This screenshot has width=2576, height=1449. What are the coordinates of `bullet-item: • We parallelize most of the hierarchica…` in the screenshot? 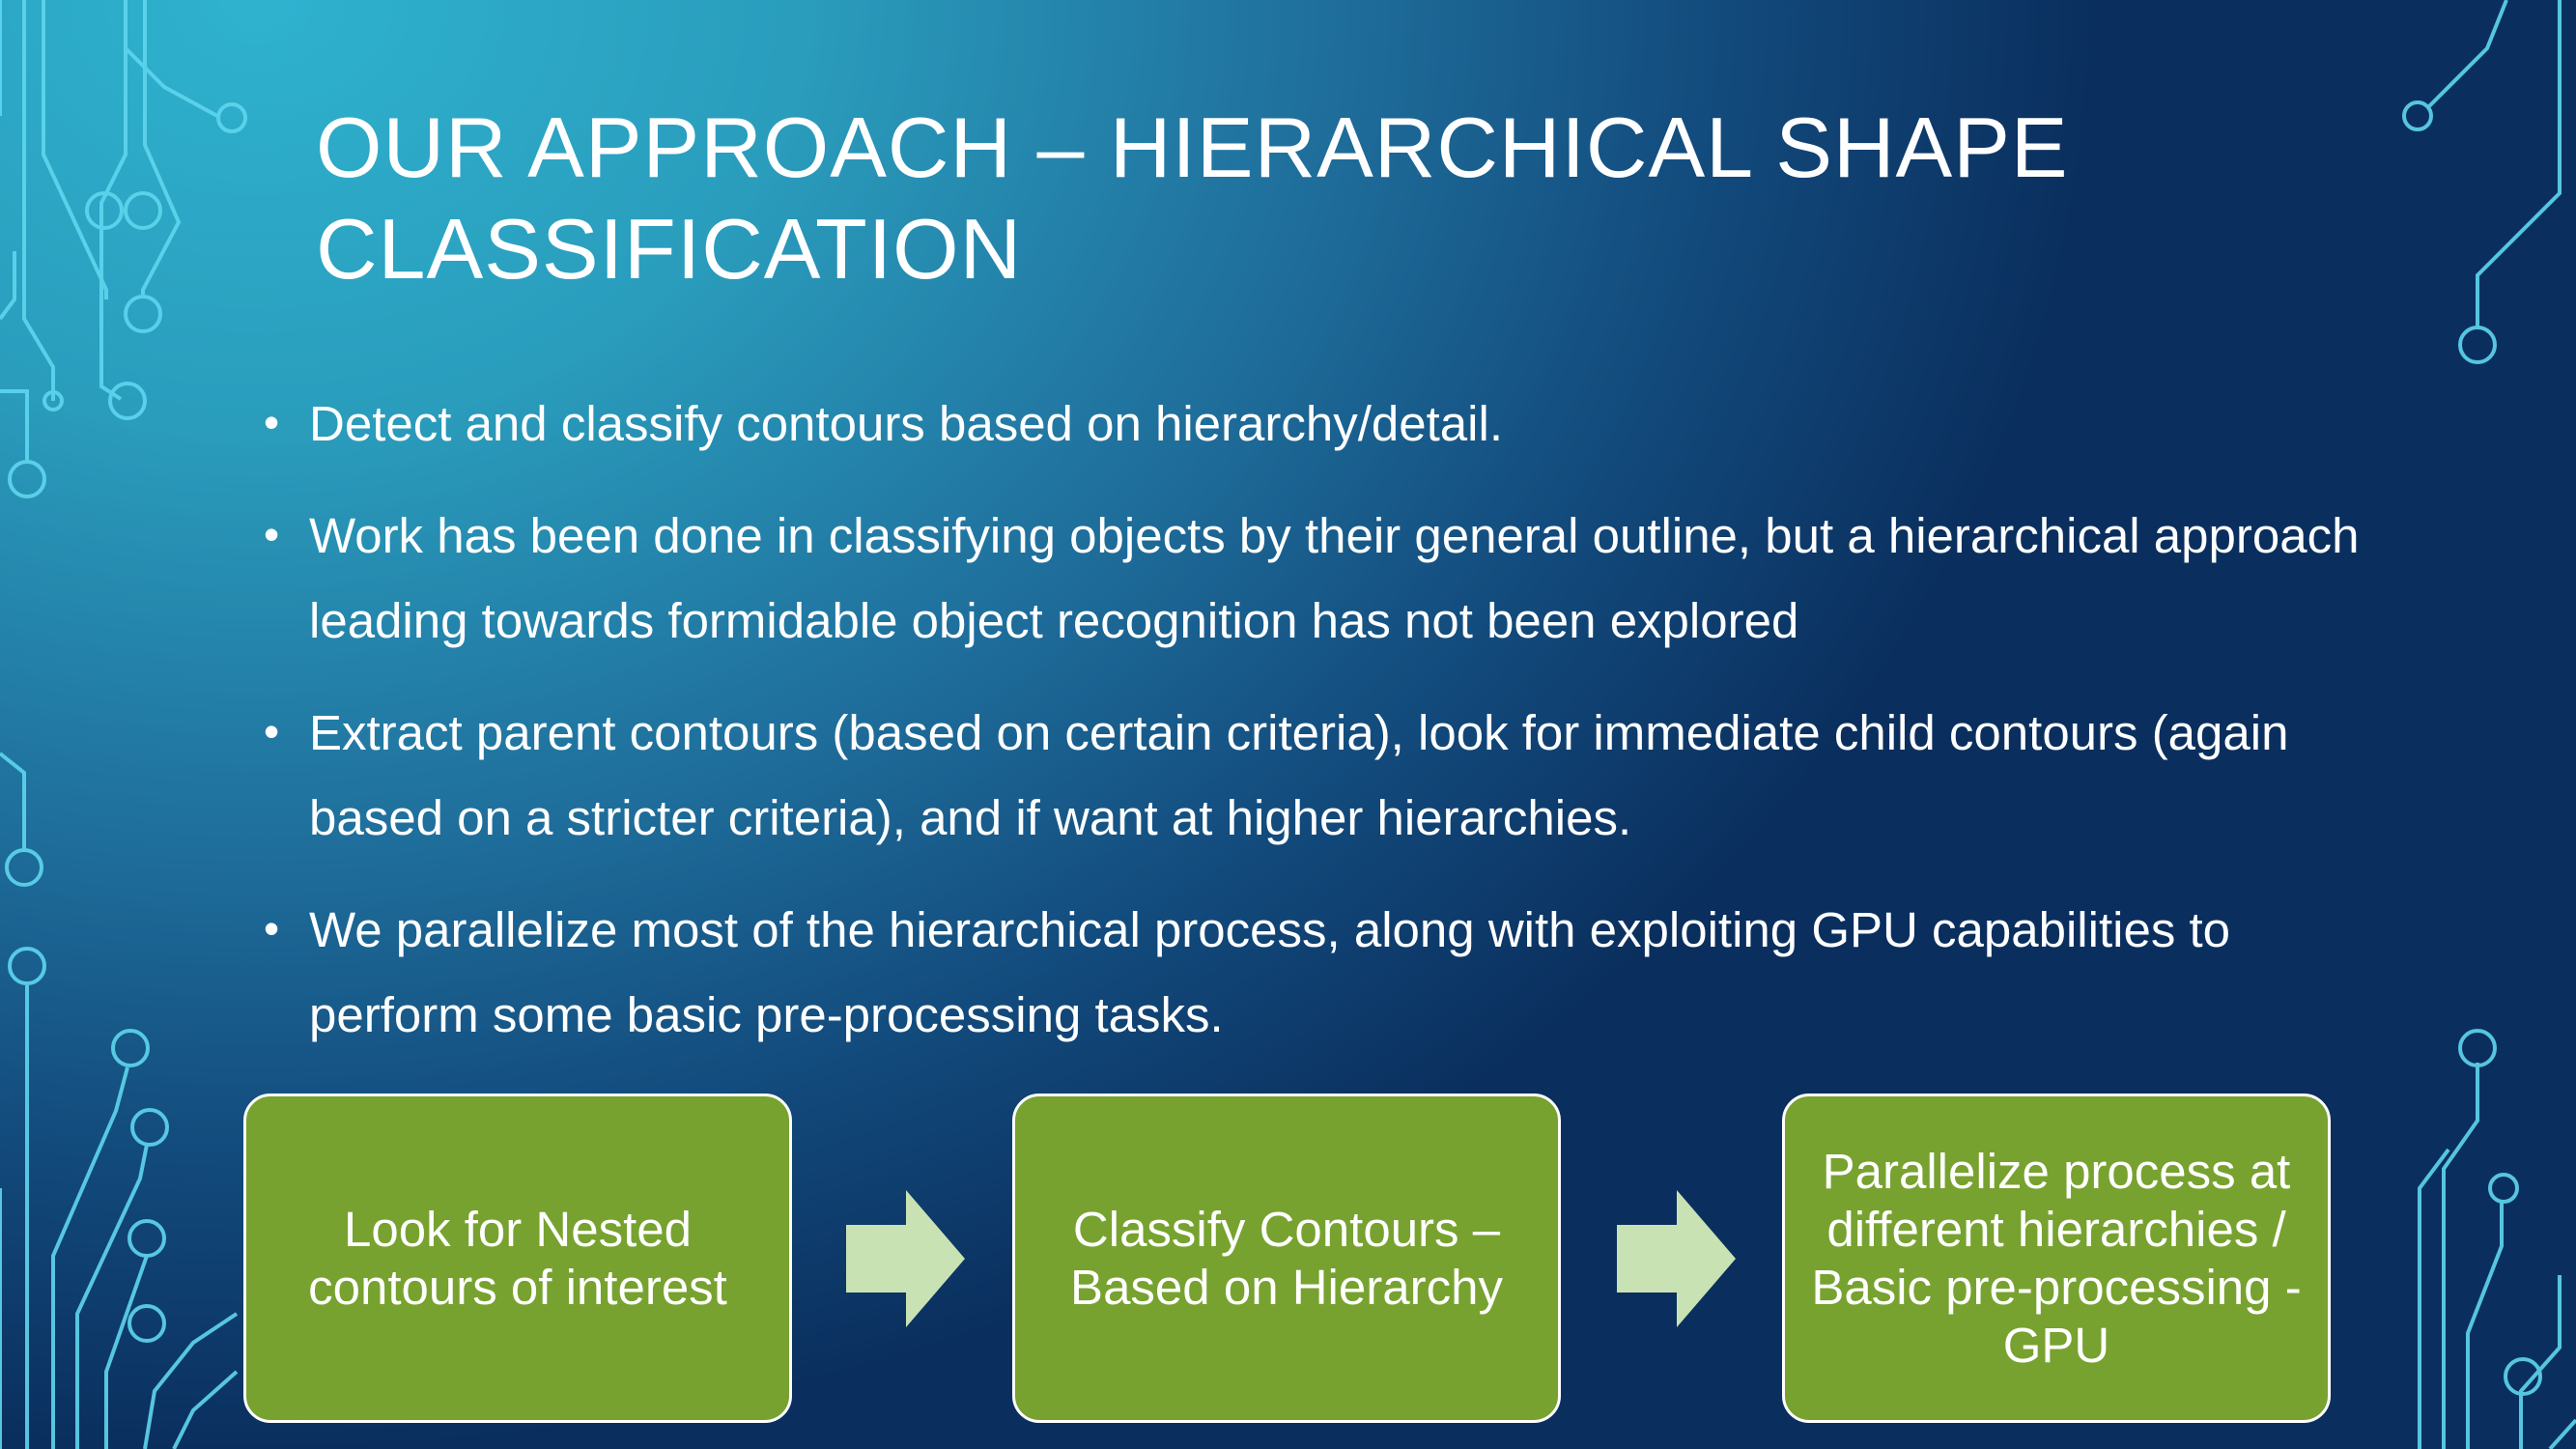 It's located at (1318, 973).